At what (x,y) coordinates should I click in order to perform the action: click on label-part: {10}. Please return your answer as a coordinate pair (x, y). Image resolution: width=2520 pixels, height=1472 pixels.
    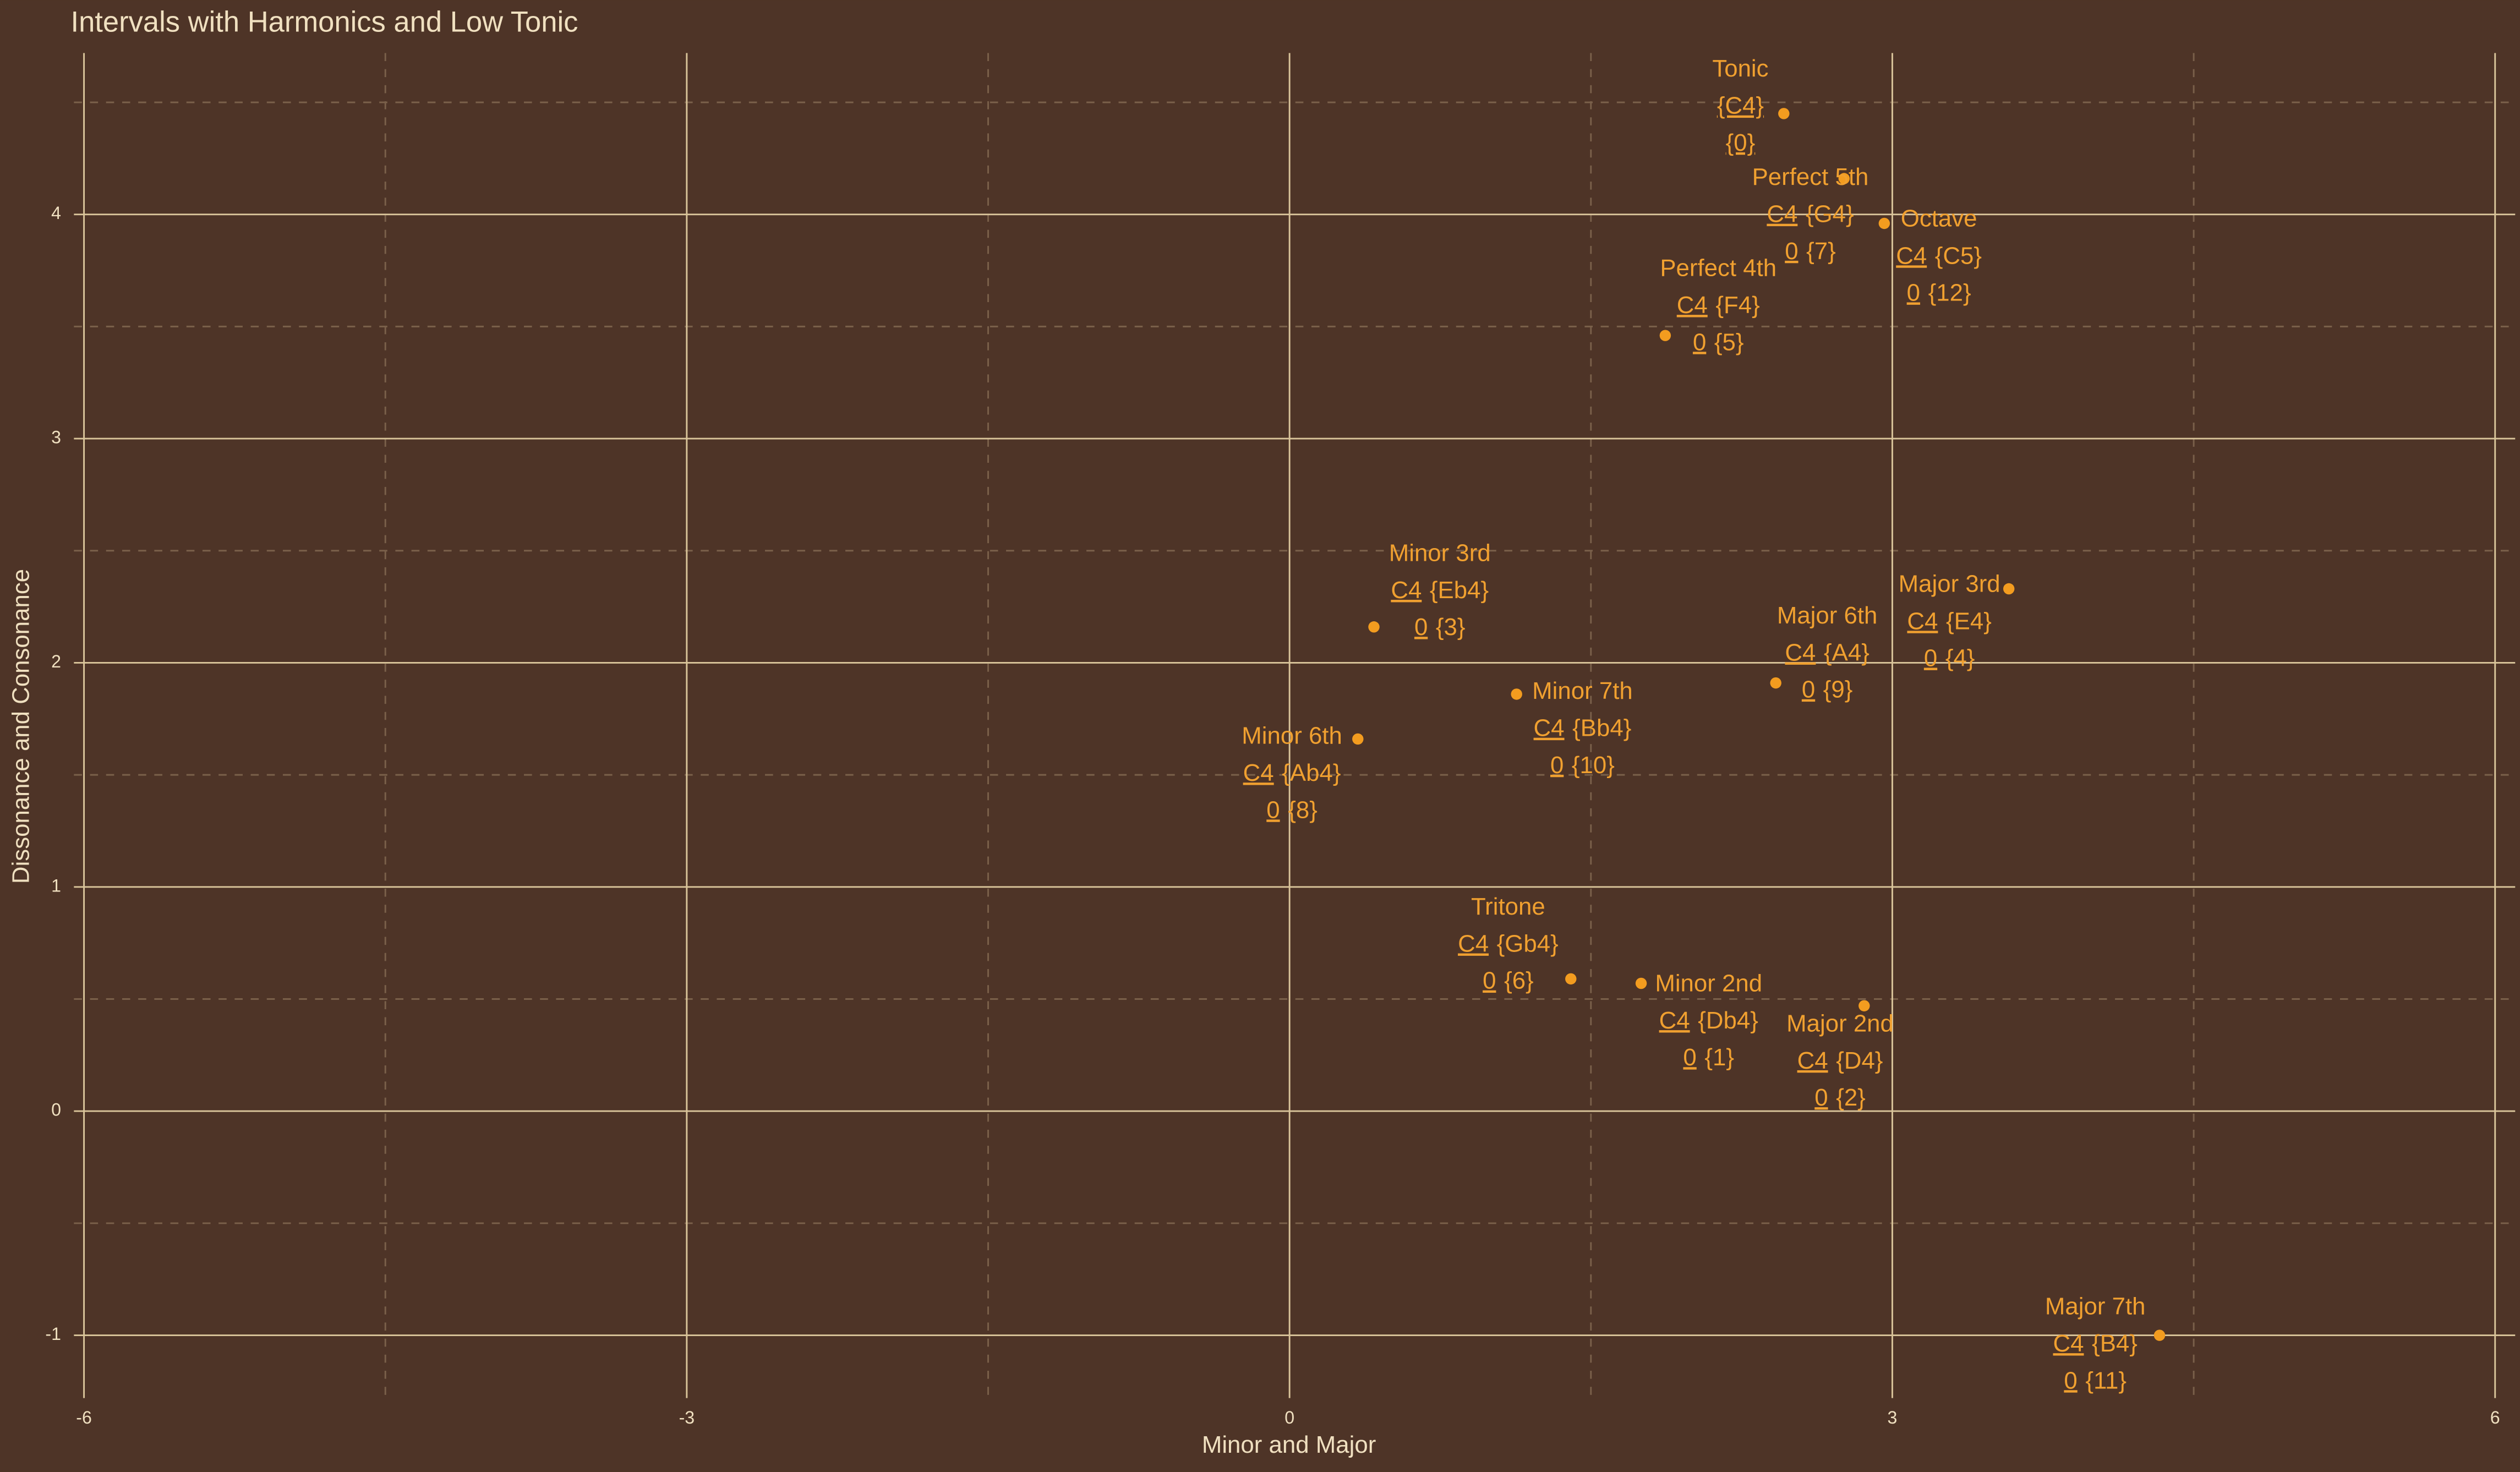
    Looking at the image, I should click on (1593, 764).